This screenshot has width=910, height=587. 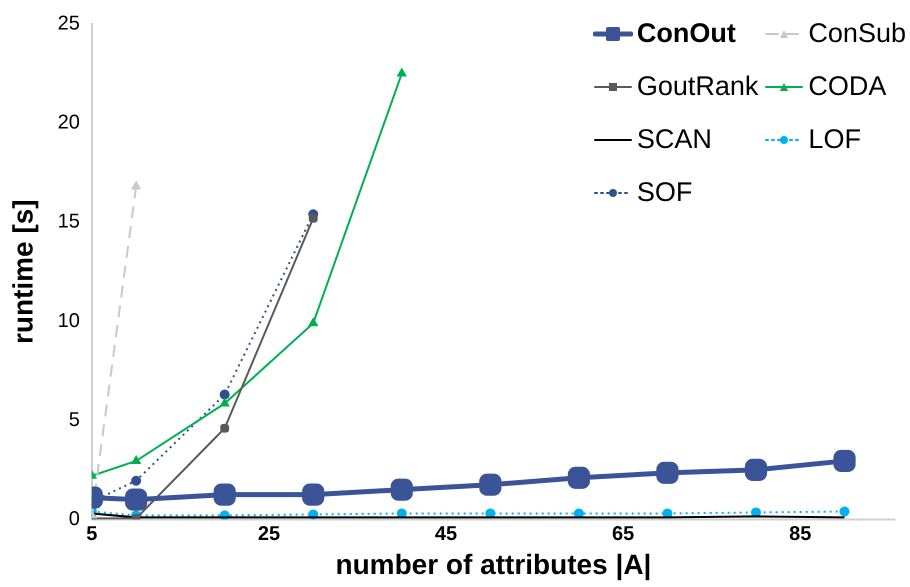 What do you see at coordinates (74, 419) in the screenshot?
I see `y-tick-label: 5` at bounding box center [74, 419].